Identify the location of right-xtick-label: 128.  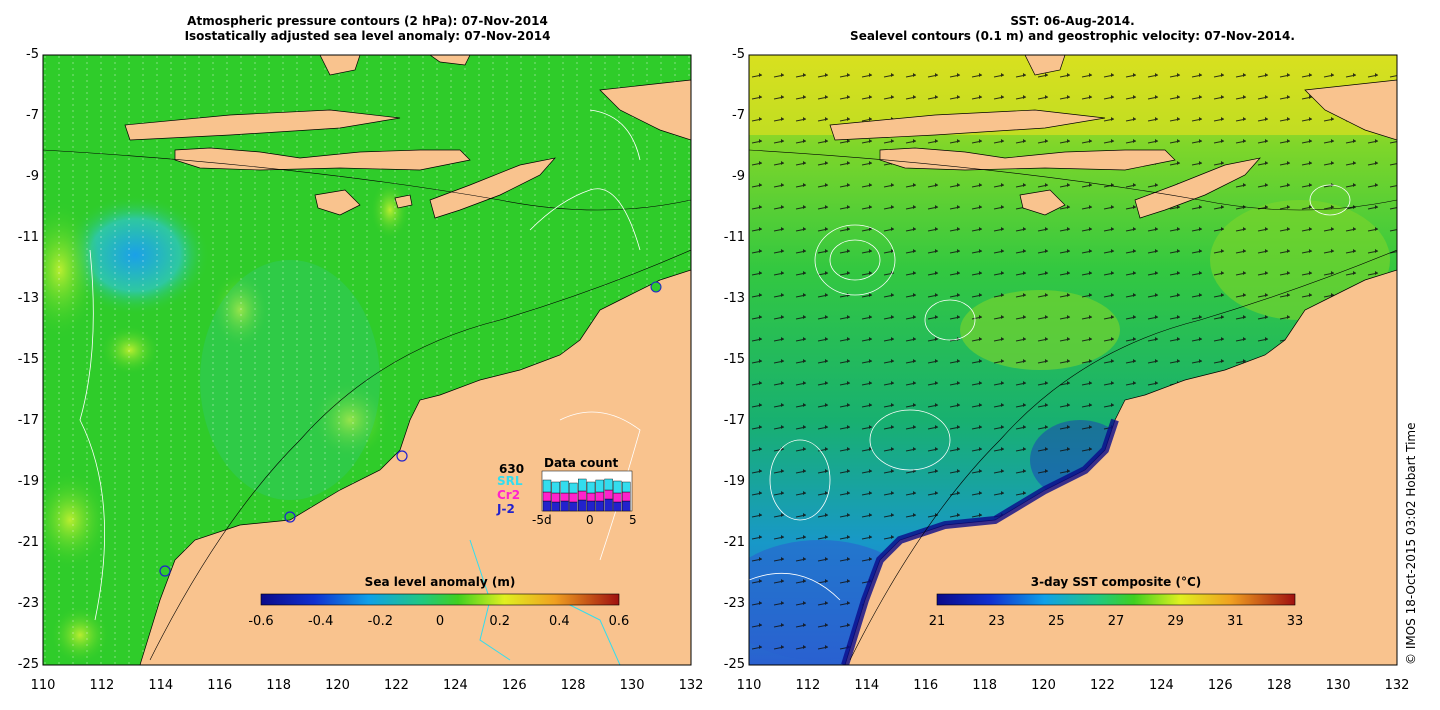
(1279, 685).